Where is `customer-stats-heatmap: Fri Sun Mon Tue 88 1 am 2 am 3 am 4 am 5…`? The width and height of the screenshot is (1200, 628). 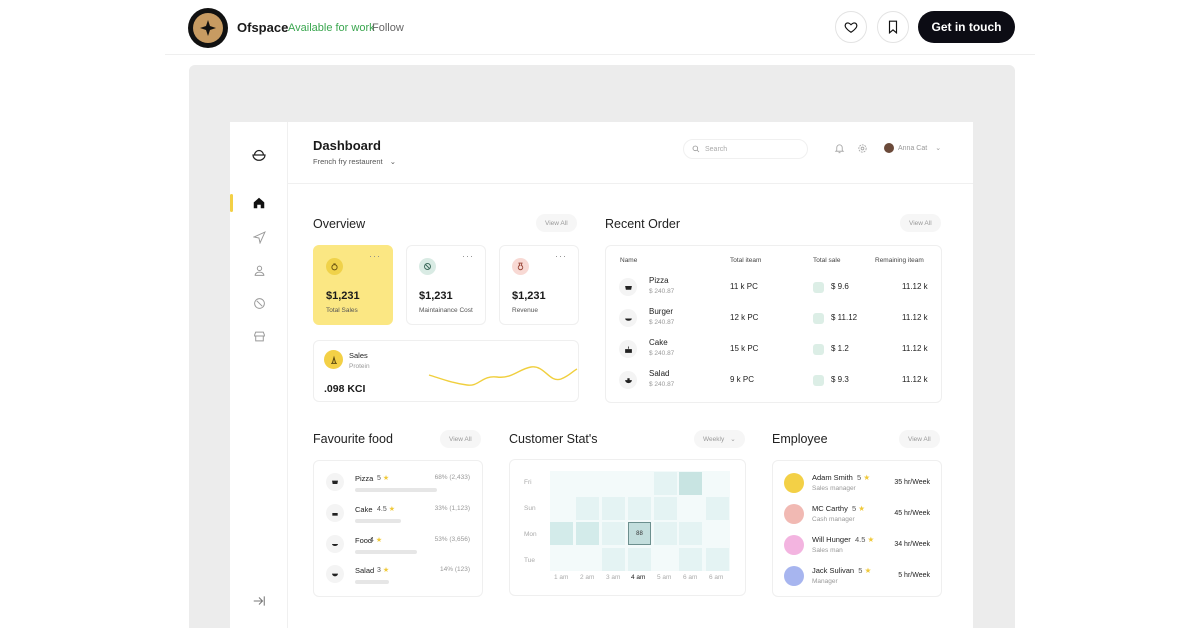 customer-stats-heatmap: Fri Sun Mon Tue 88 1 am 2 am 3 am 4 am 5… is located at coordinates (627, 527).